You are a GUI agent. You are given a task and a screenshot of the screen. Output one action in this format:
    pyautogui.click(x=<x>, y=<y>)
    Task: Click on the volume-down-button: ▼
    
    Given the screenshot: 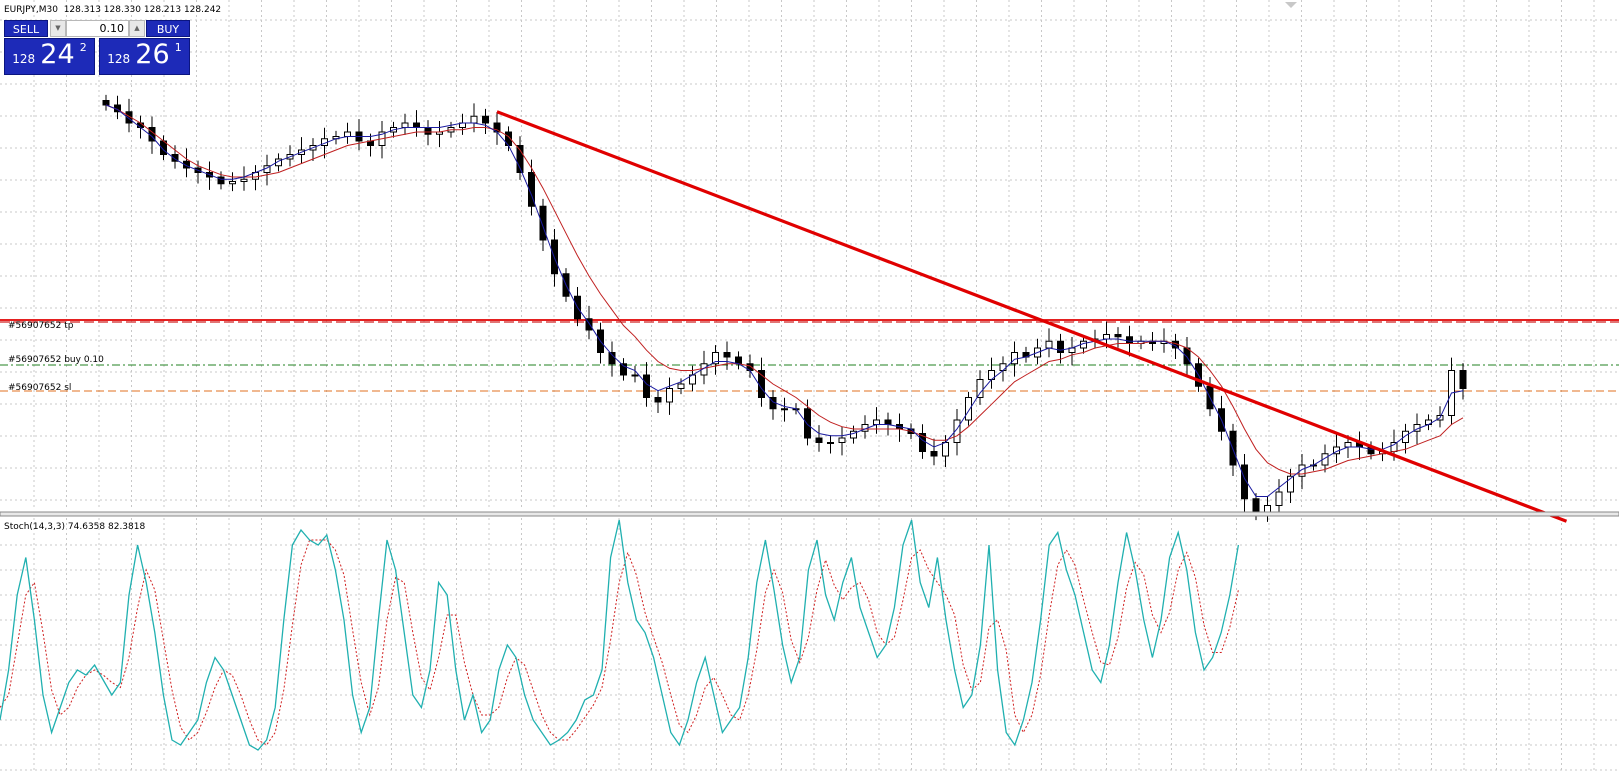 What is the action you would take?
    pyautogui.click(x=58, y=28)
    